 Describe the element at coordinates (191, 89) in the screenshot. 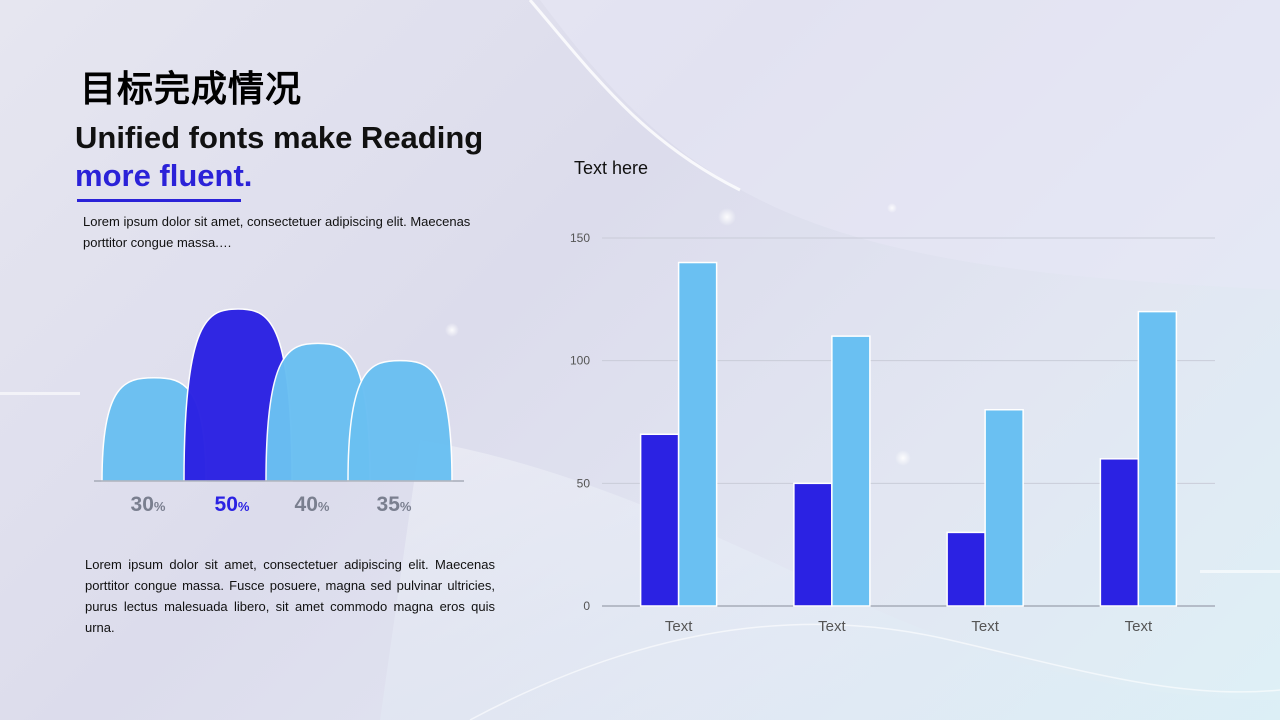

I see `page-title: 目标完成情况` at that location.